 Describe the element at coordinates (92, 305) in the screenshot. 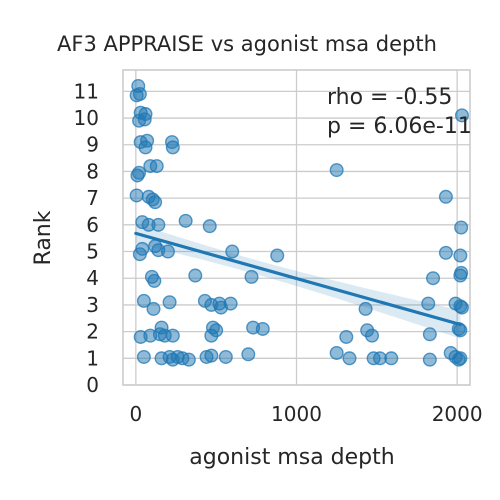

I see `y-tick-label: 3` at that location.